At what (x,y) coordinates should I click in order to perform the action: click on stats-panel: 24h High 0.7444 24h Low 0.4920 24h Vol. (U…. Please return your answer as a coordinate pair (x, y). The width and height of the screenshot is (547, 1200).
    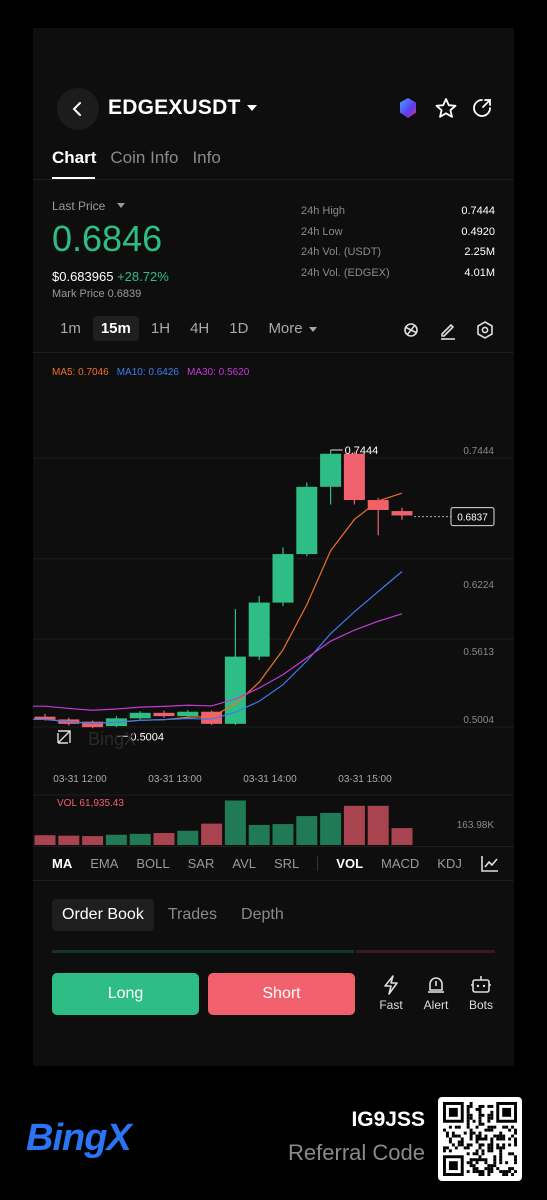
    Looking at the image, I should click on (398, 246).